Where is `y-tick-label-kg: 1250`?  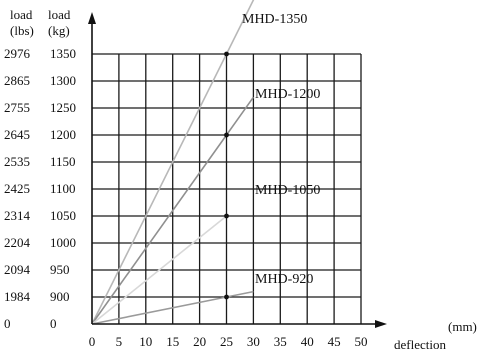
y-tick-label-kg: 1250 is located at coordinates (63, 107).